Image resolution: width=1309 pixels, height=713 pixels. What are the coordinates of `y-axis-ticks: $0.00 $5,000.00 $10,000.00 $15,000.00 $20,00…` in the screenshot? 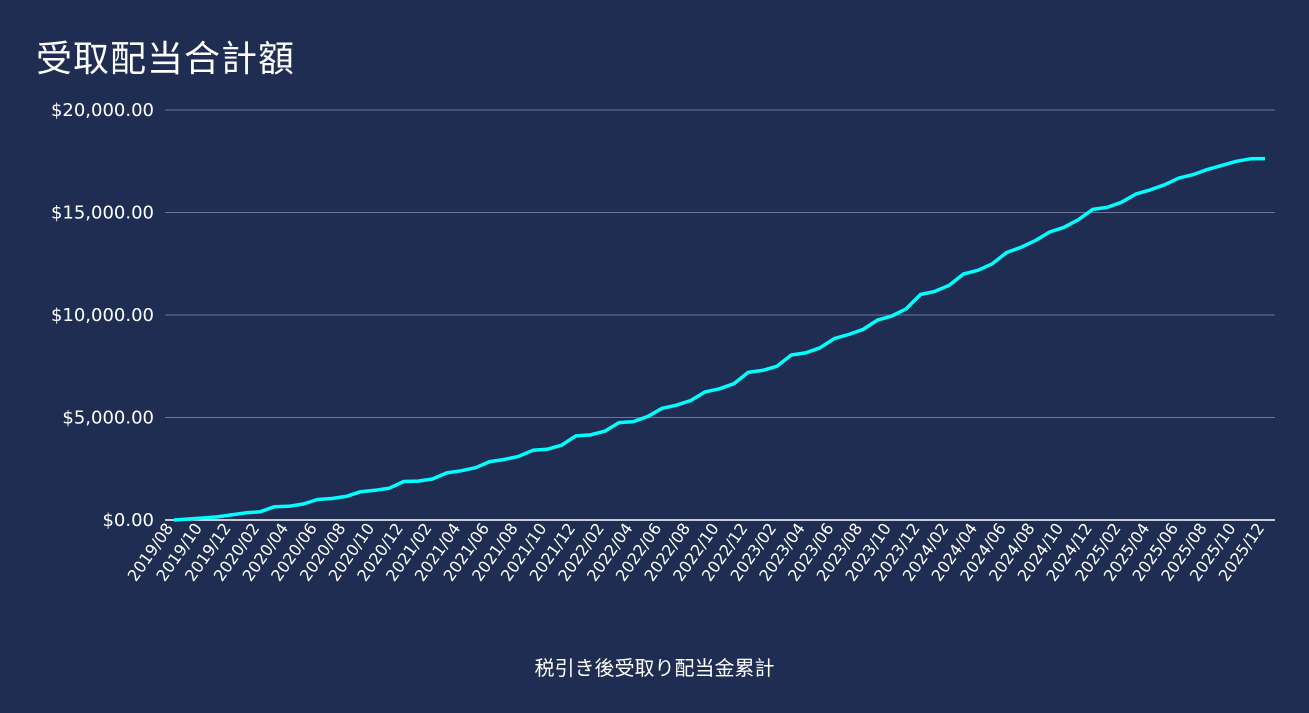 It's located at (102, 315).